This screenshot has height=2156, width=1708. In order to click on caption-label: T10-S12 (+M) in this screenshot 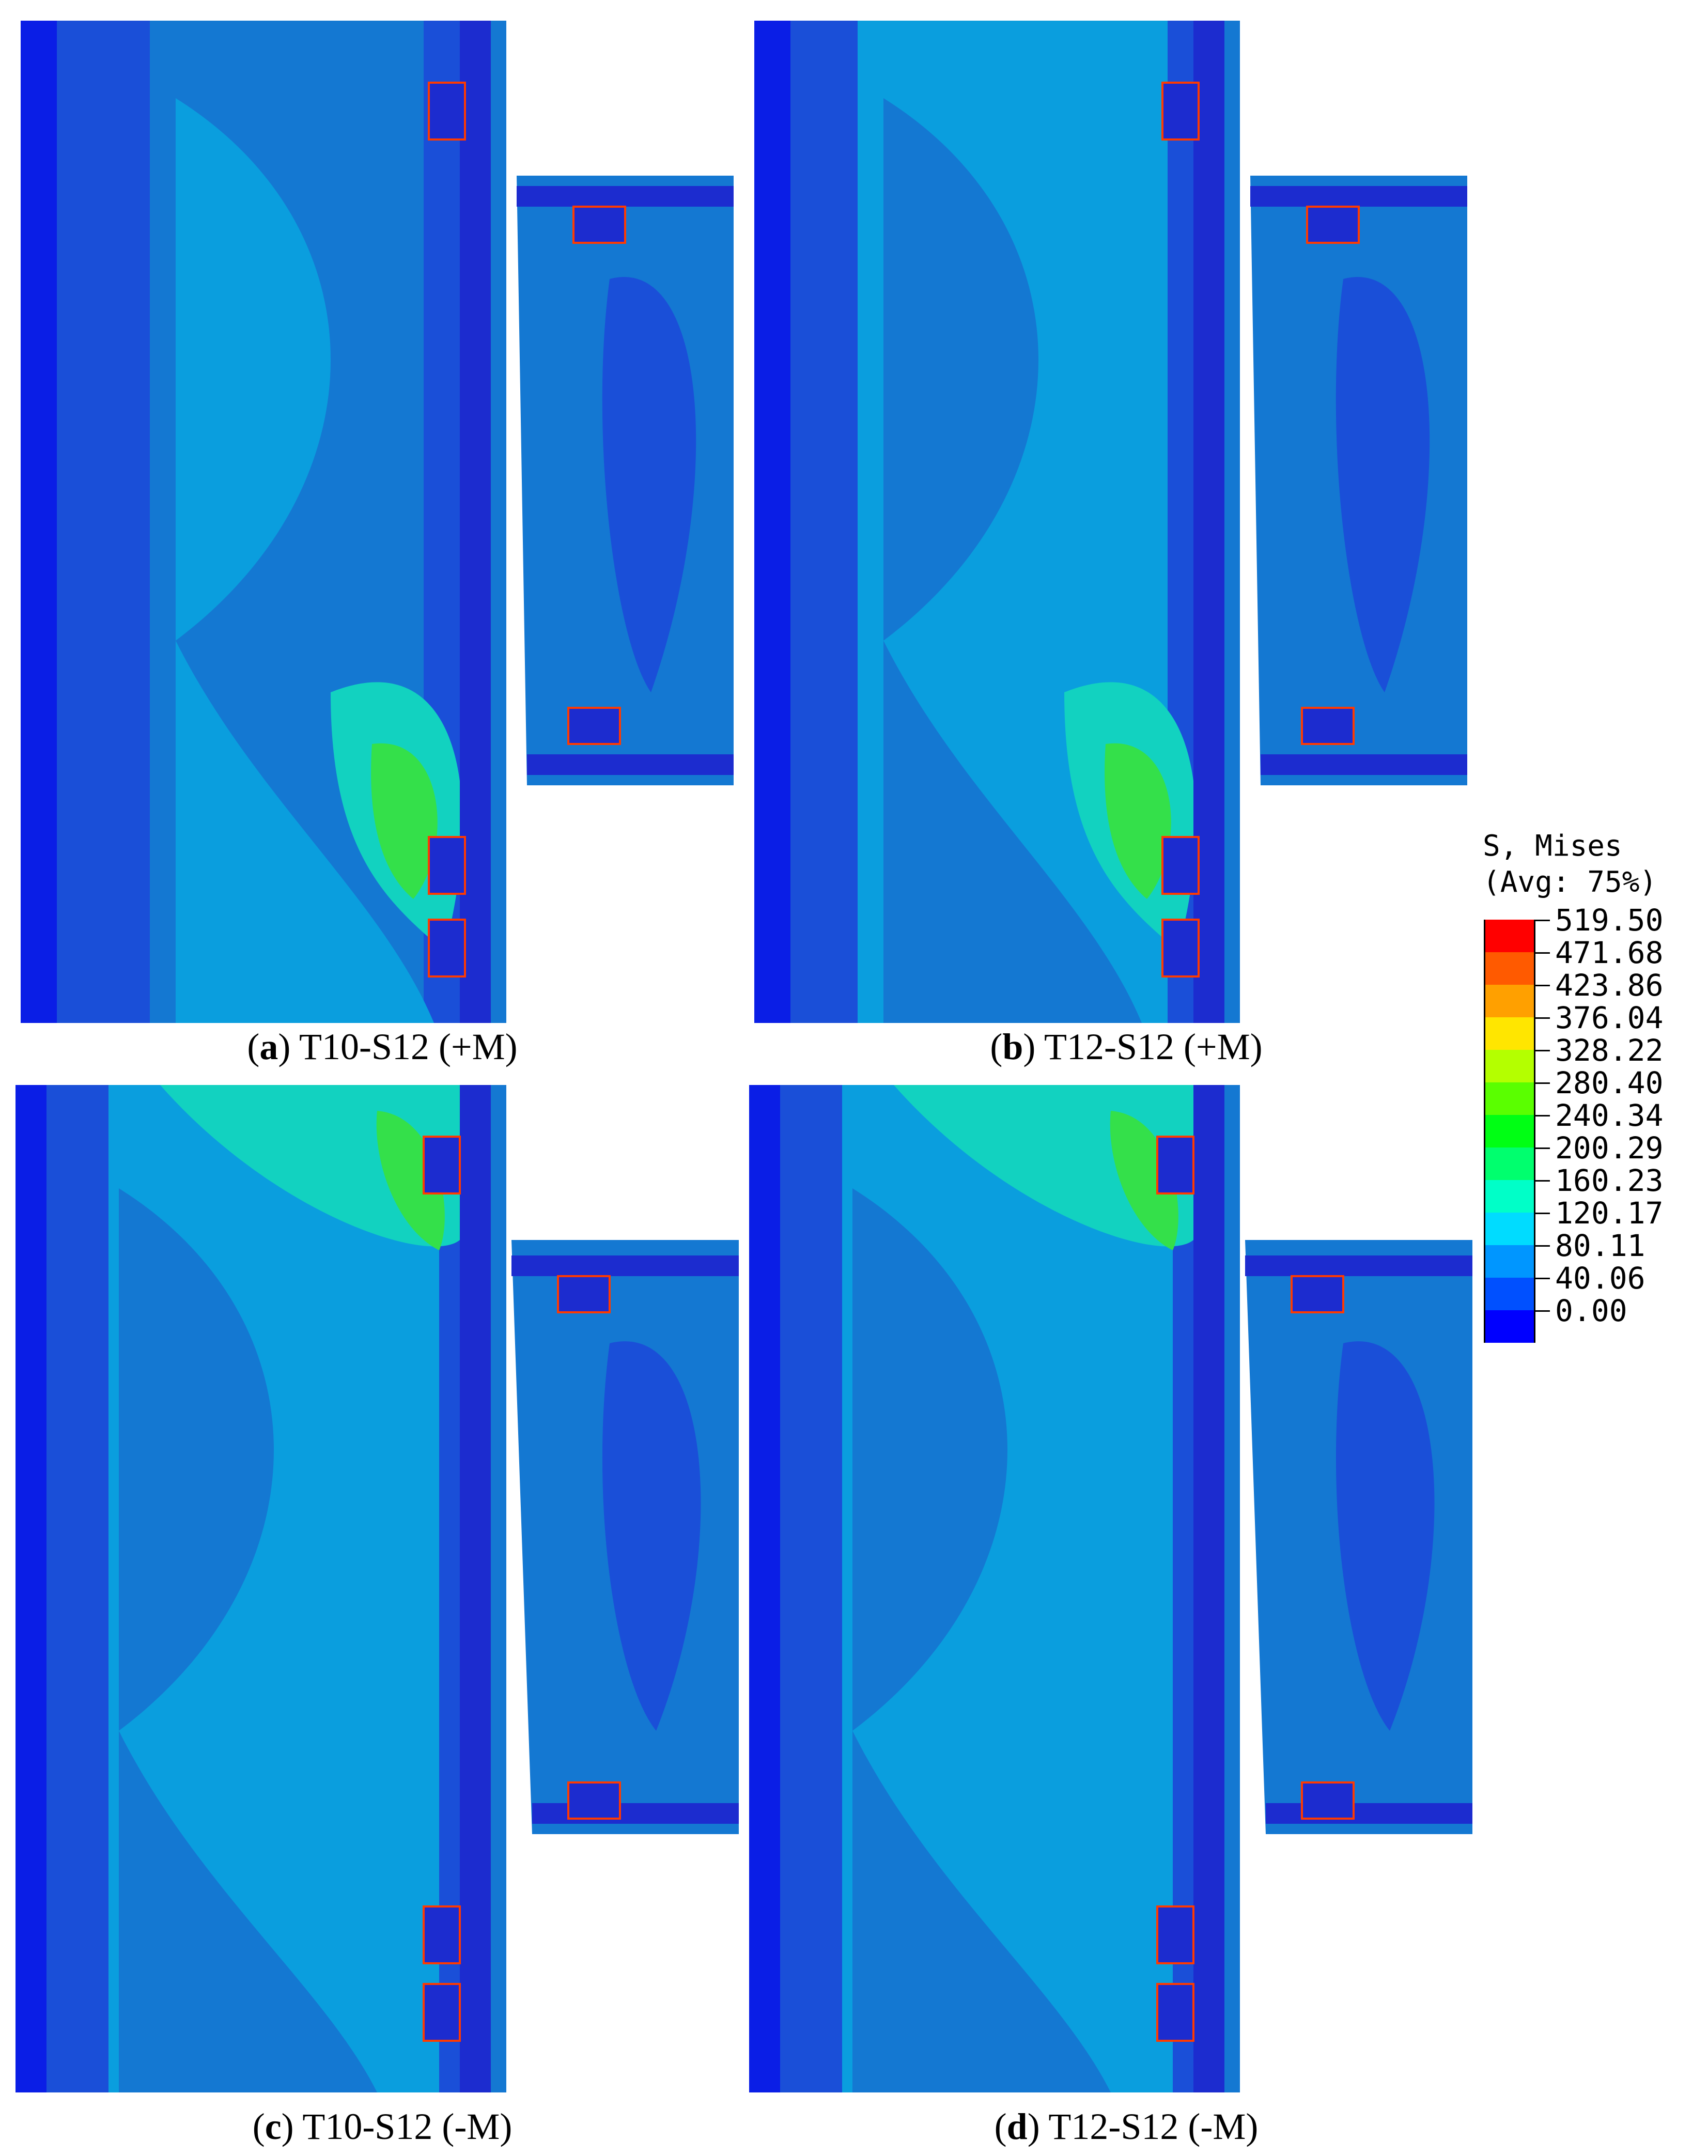, I will do `click(404, 1046)`.